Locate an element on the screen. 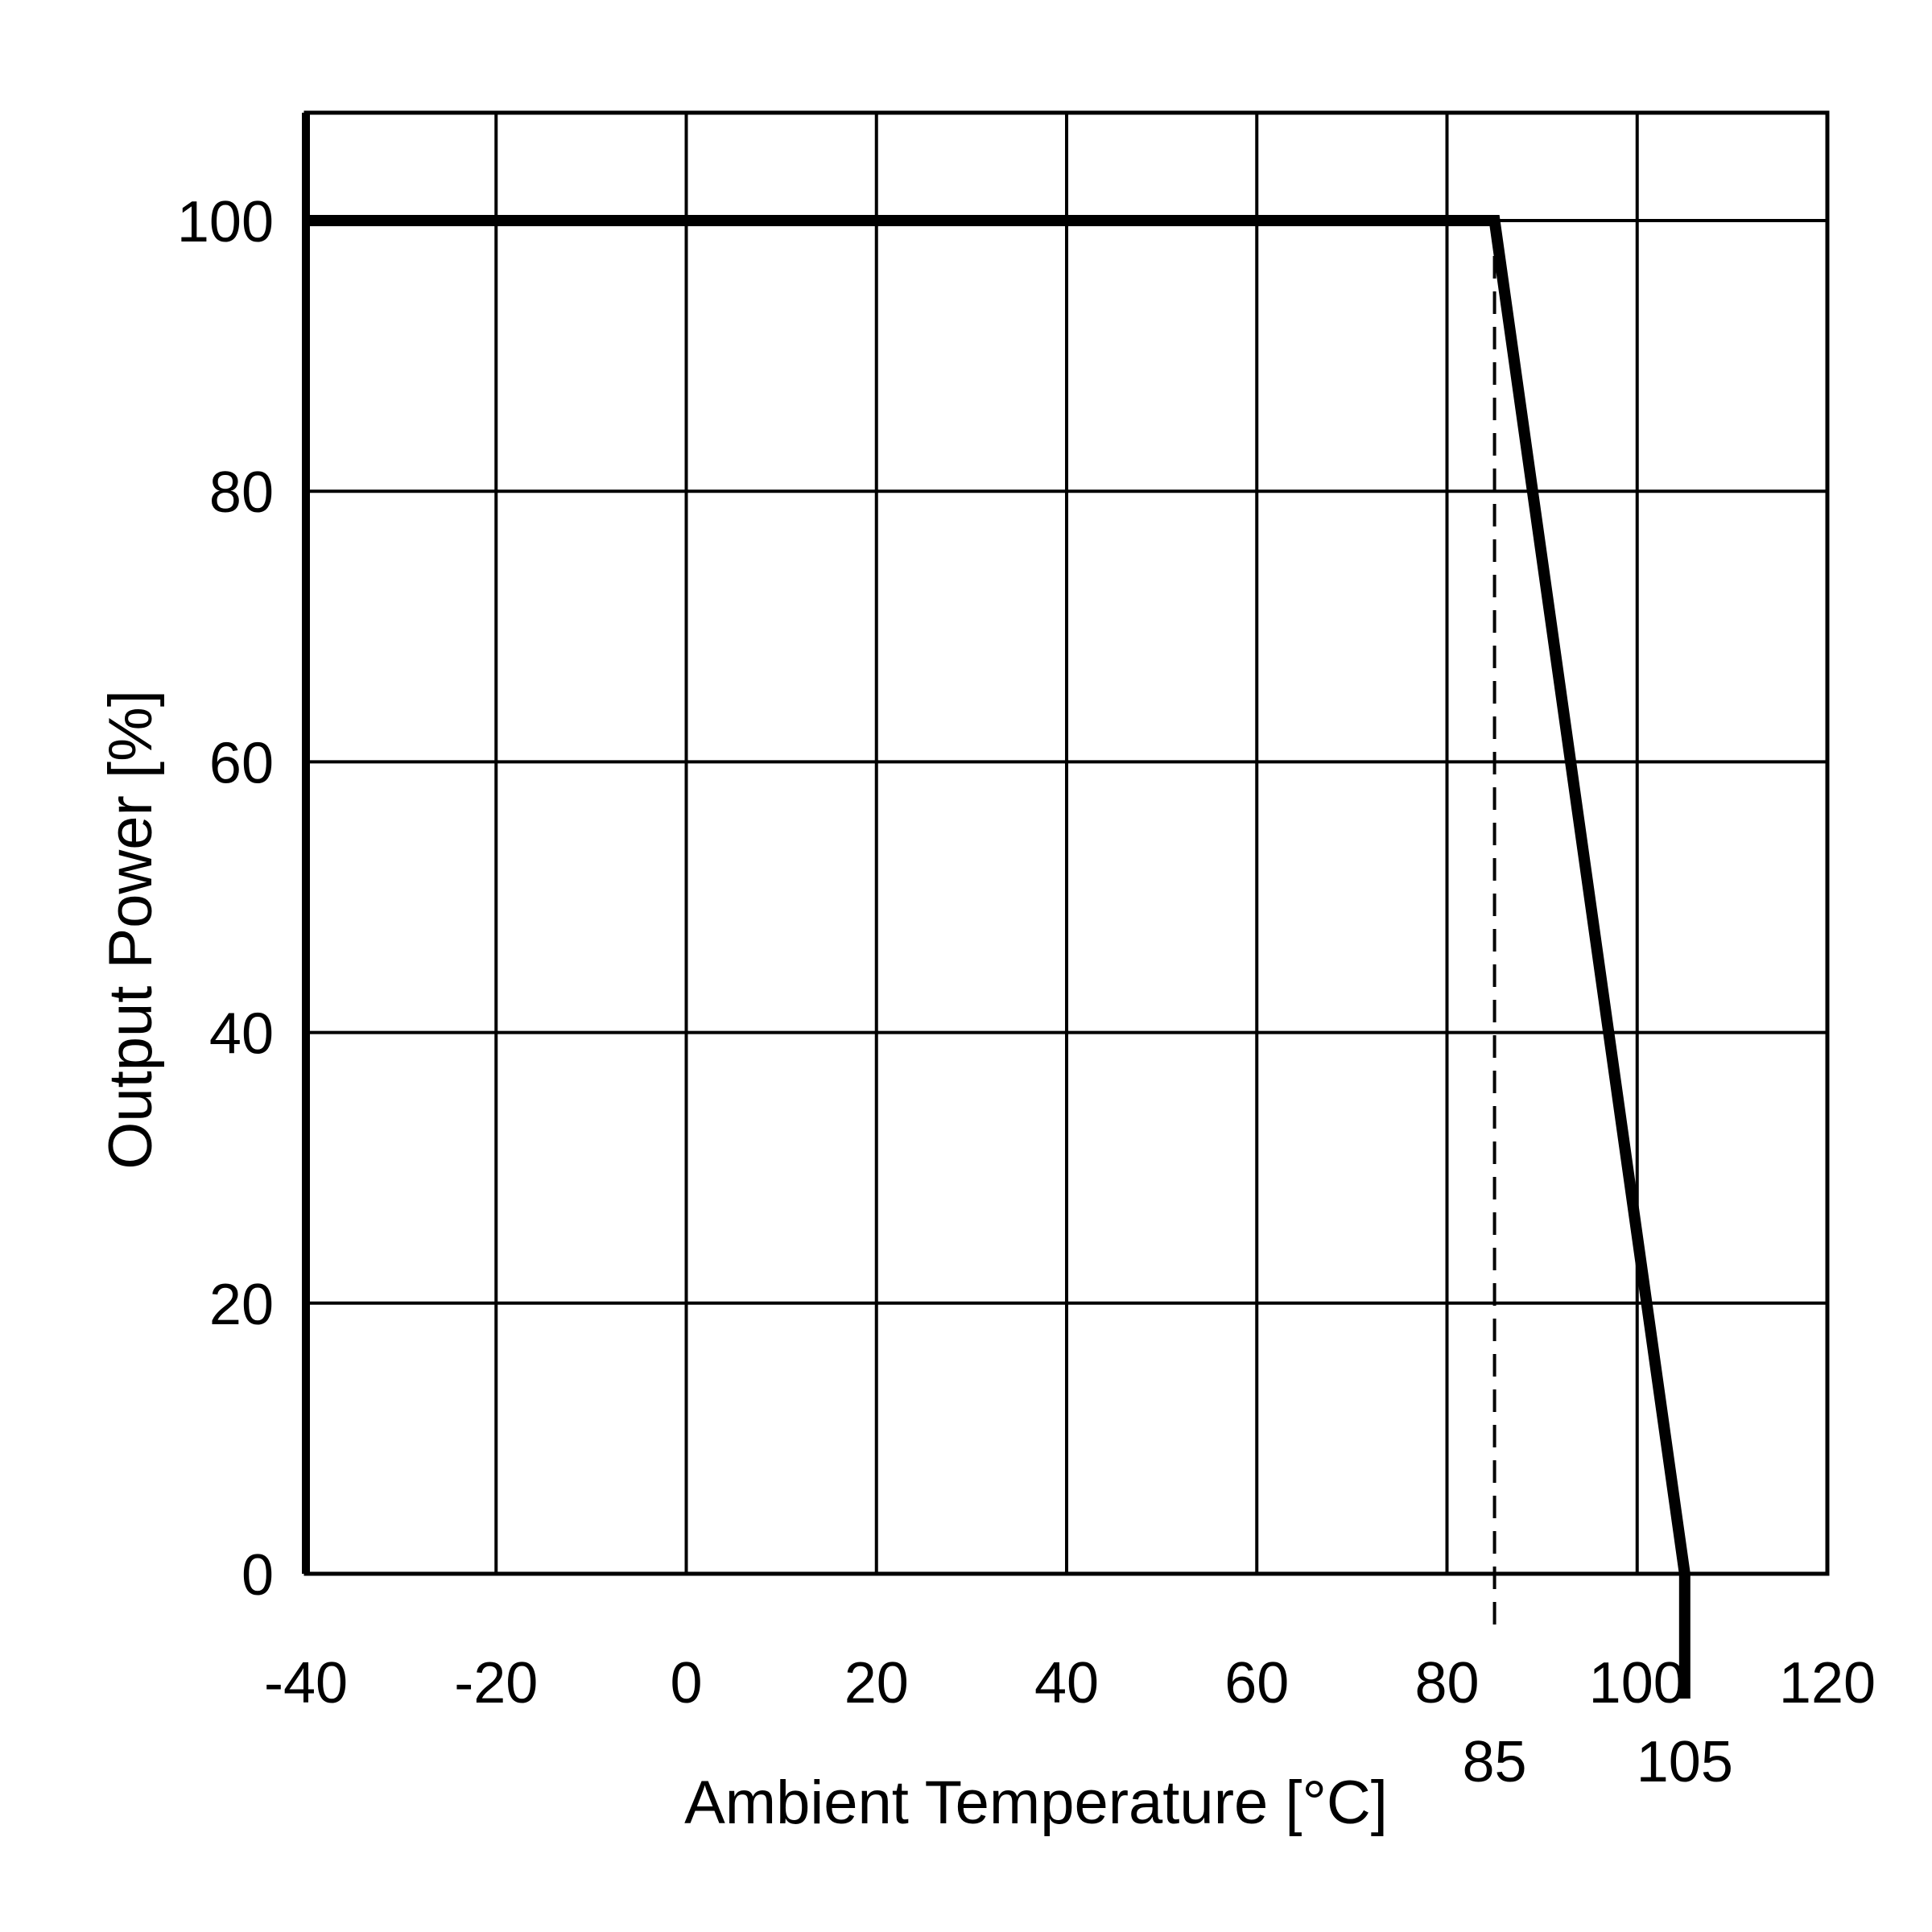  annotation-label: 105 is located at coordinates (1685, 1762).